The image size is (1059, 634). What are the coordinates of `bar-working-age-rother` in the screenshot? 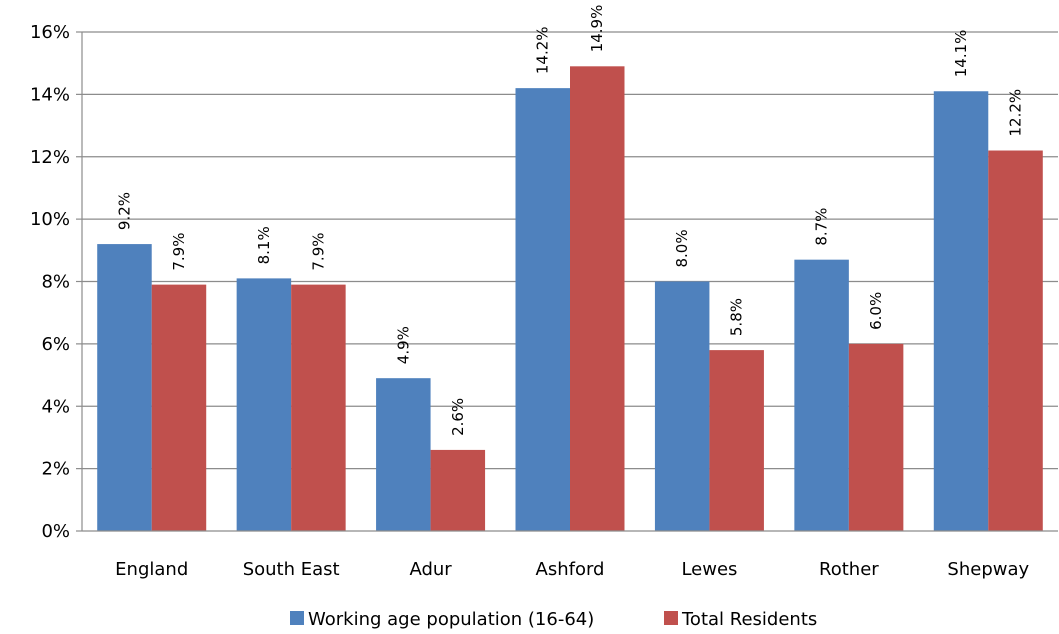 It's located at (821, 395).